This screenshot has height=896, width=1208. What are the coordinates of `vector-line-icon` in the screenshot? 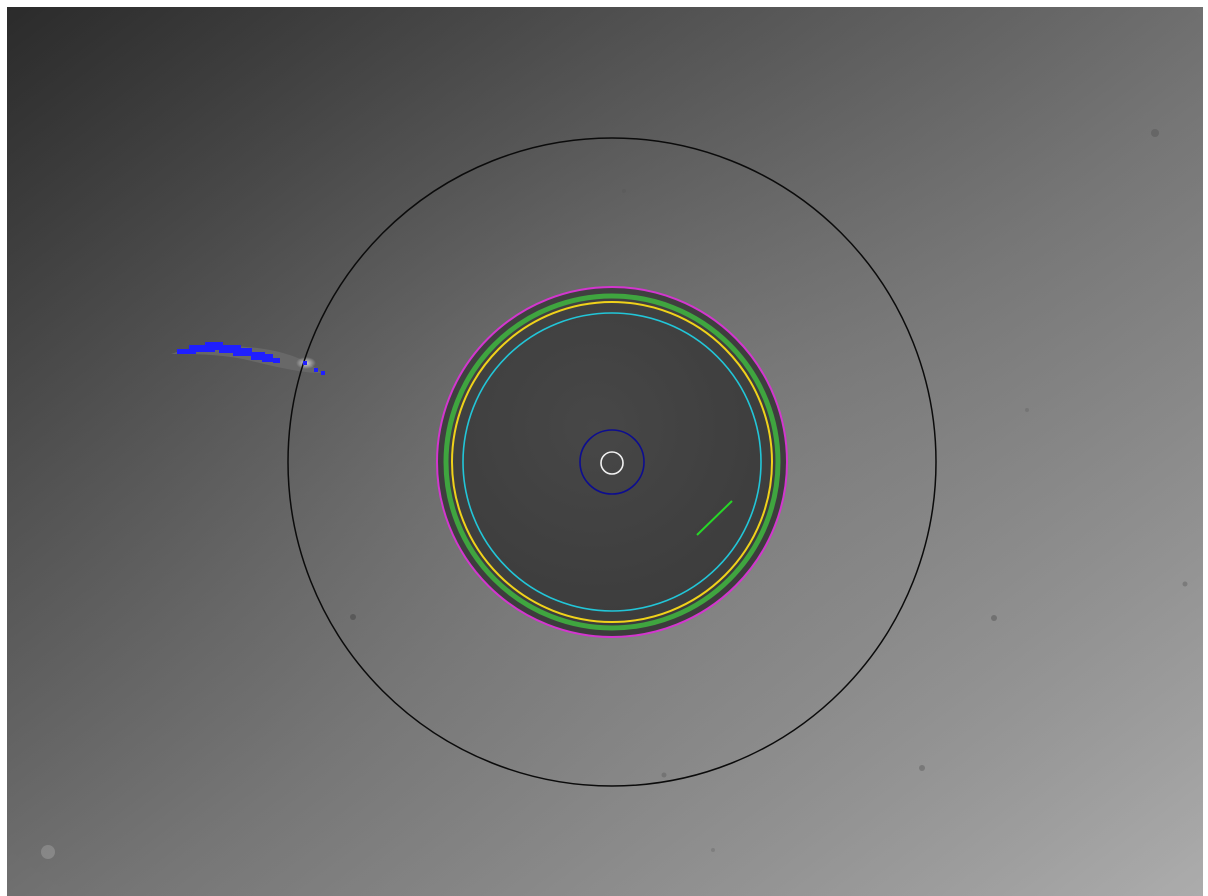 It's located at (714, 518).